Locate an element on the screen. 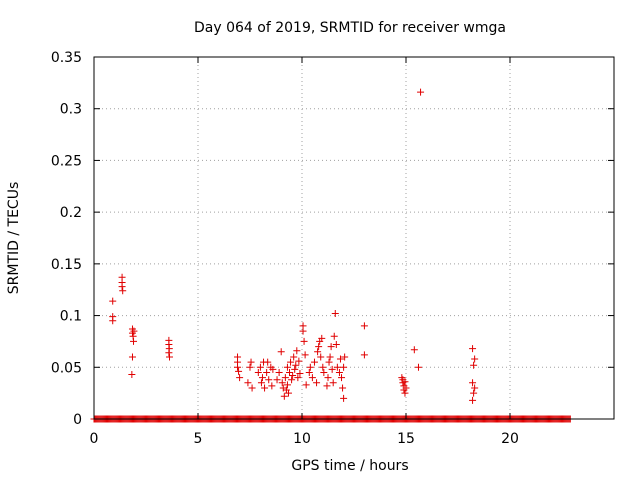  x-tick-label: 5 is located at coordinates (198, 439).